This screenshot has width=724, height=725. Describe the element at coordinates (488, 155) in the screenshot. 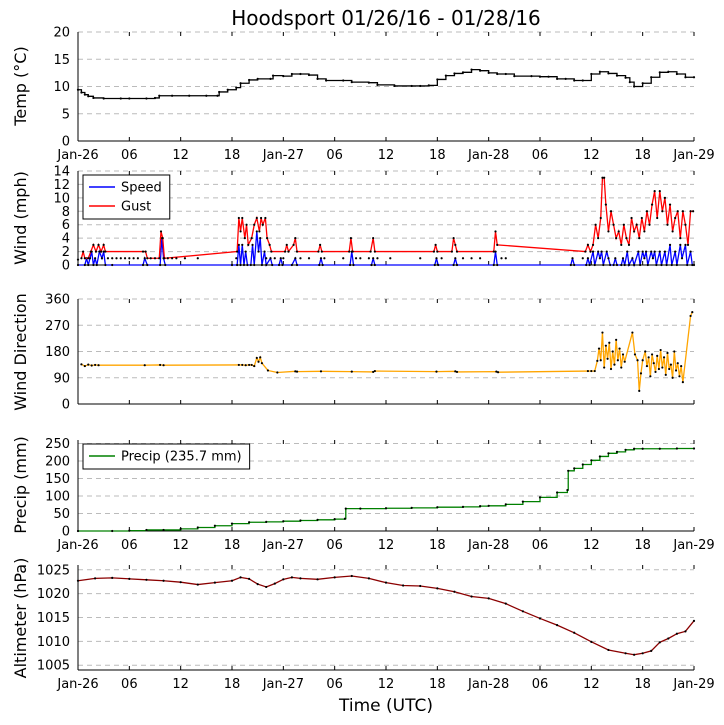

I see `temp-xtick-label: Jan-28` at that location.